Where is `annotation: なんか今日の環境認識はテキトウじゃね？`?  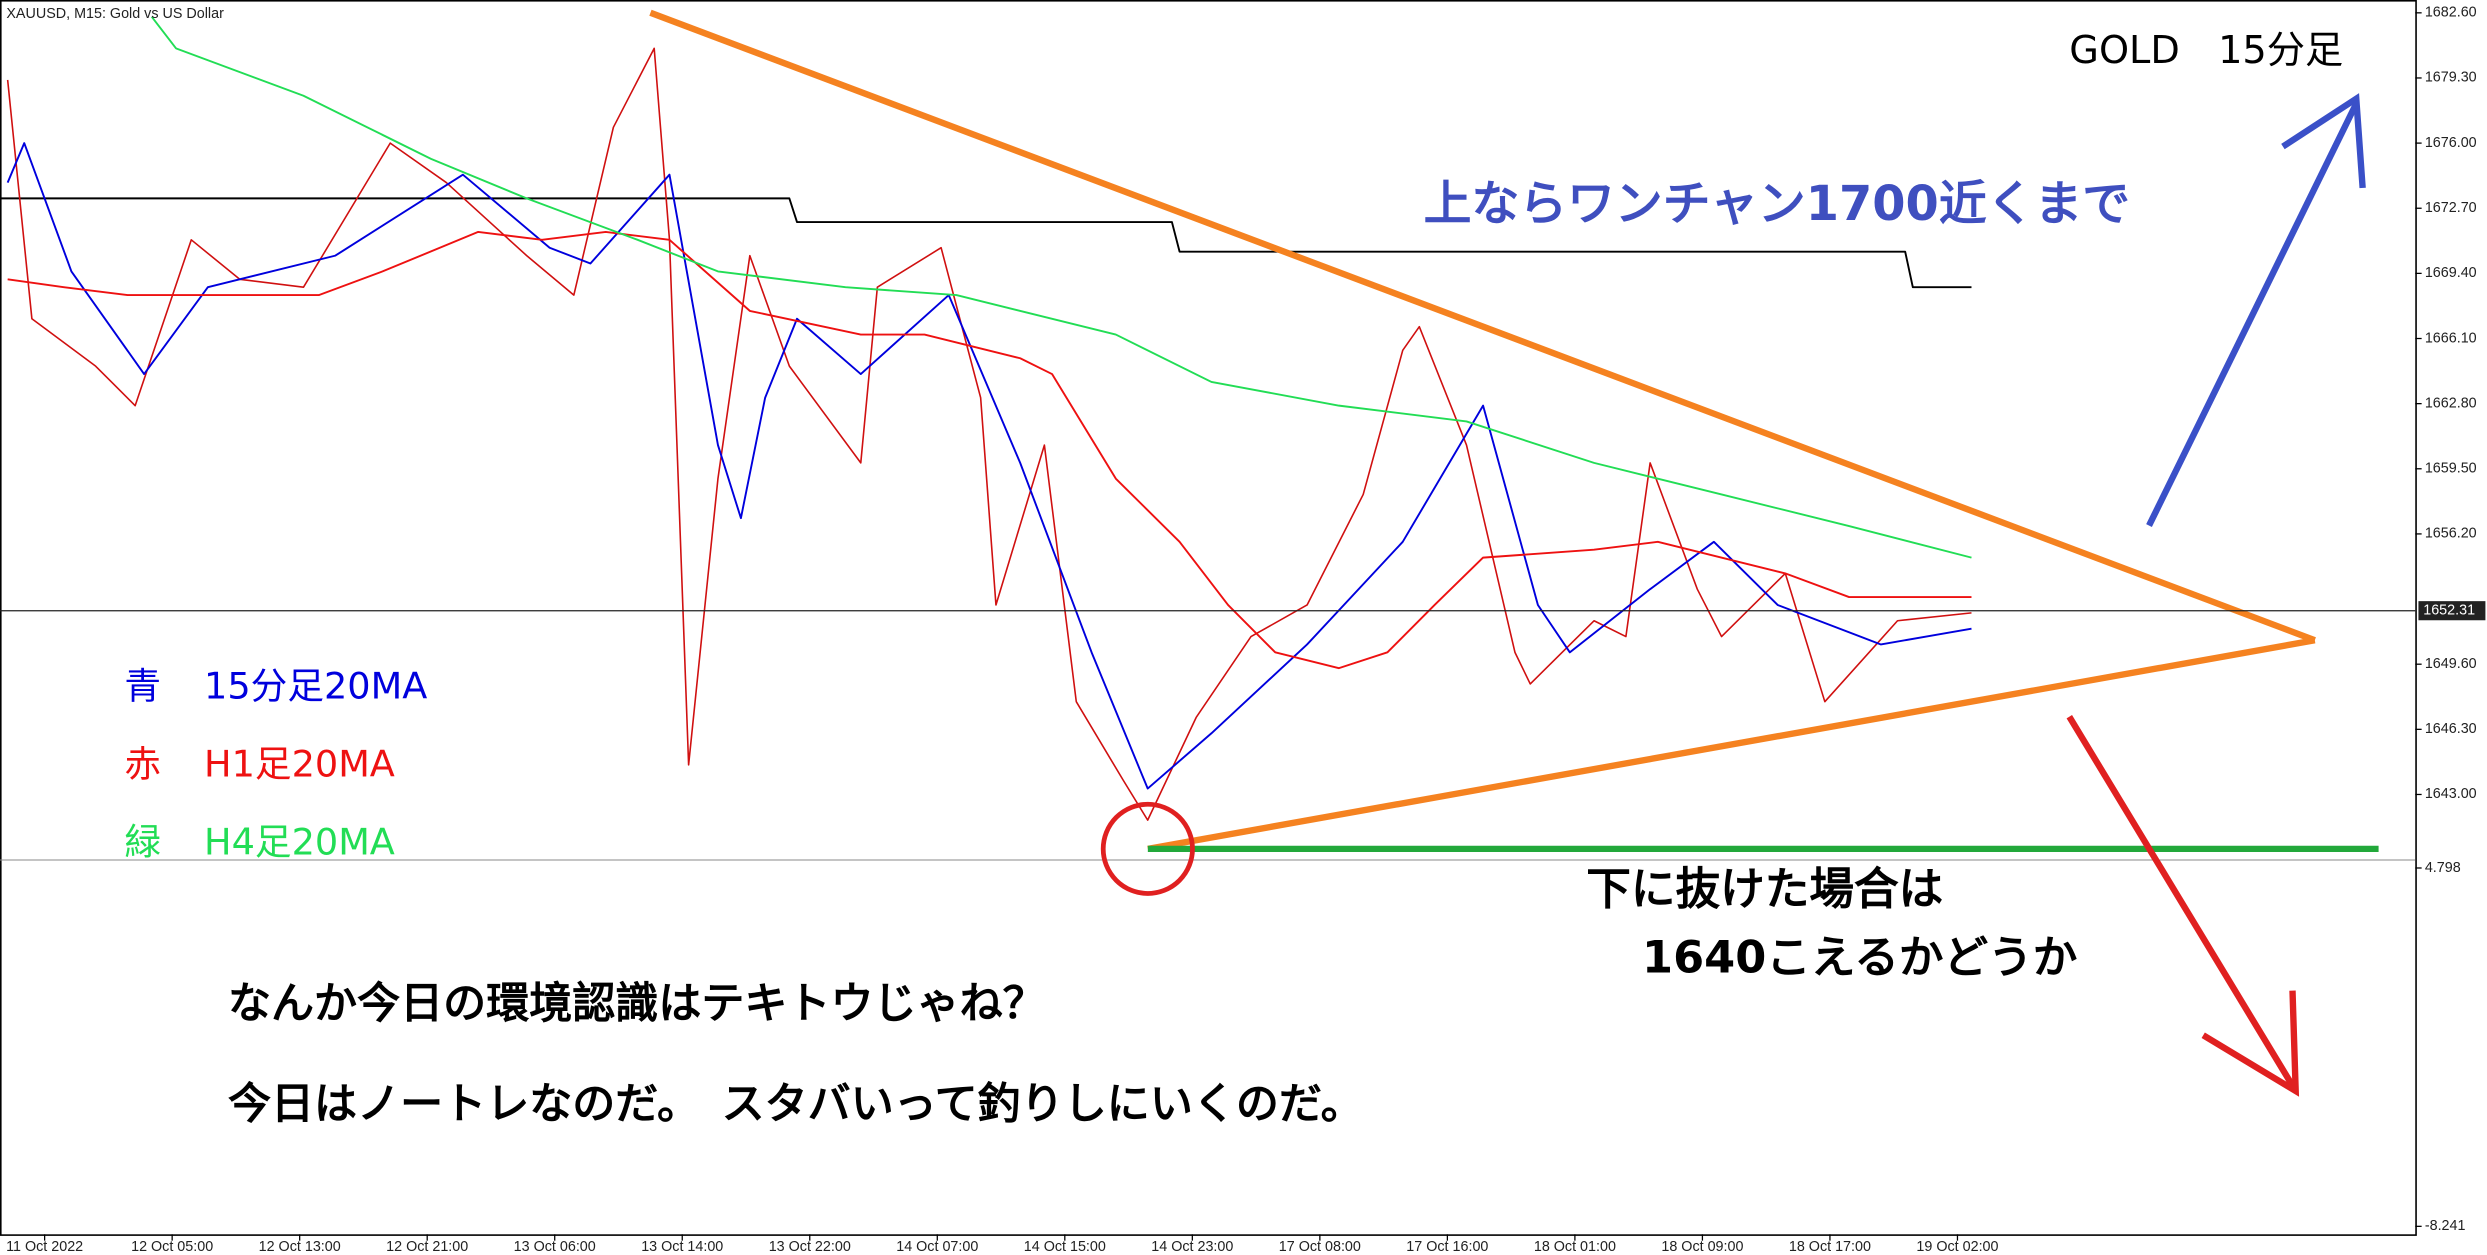
annotation: なんか今日の環境認識はテキトウじゃね？ is located at coordinates (637, 1004).